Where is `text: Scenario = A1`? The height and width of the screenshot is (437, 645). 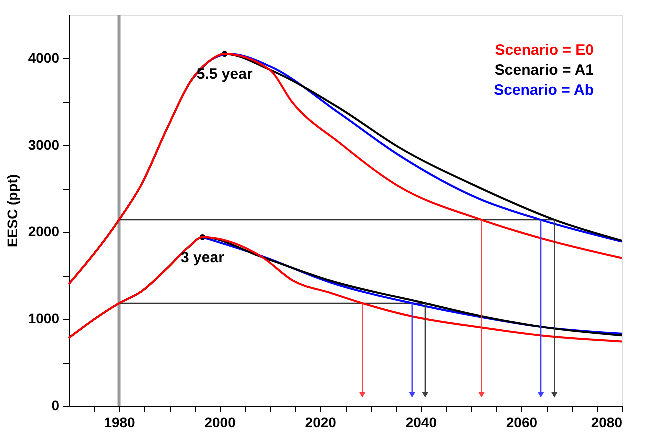 text: Scenario = A1 is located at coordinates (544, 70).